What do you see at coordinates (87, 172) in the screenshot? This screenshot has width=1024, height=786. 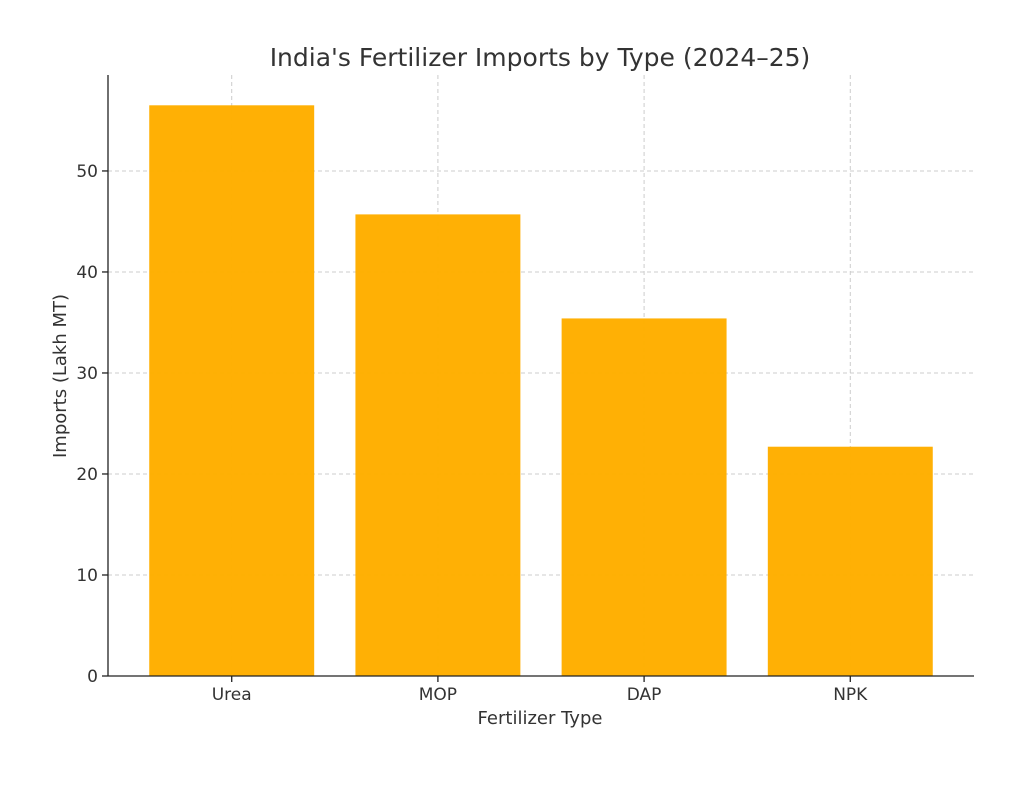 I see `y-tick-label-50: 50` at bounding box center [87, 172].